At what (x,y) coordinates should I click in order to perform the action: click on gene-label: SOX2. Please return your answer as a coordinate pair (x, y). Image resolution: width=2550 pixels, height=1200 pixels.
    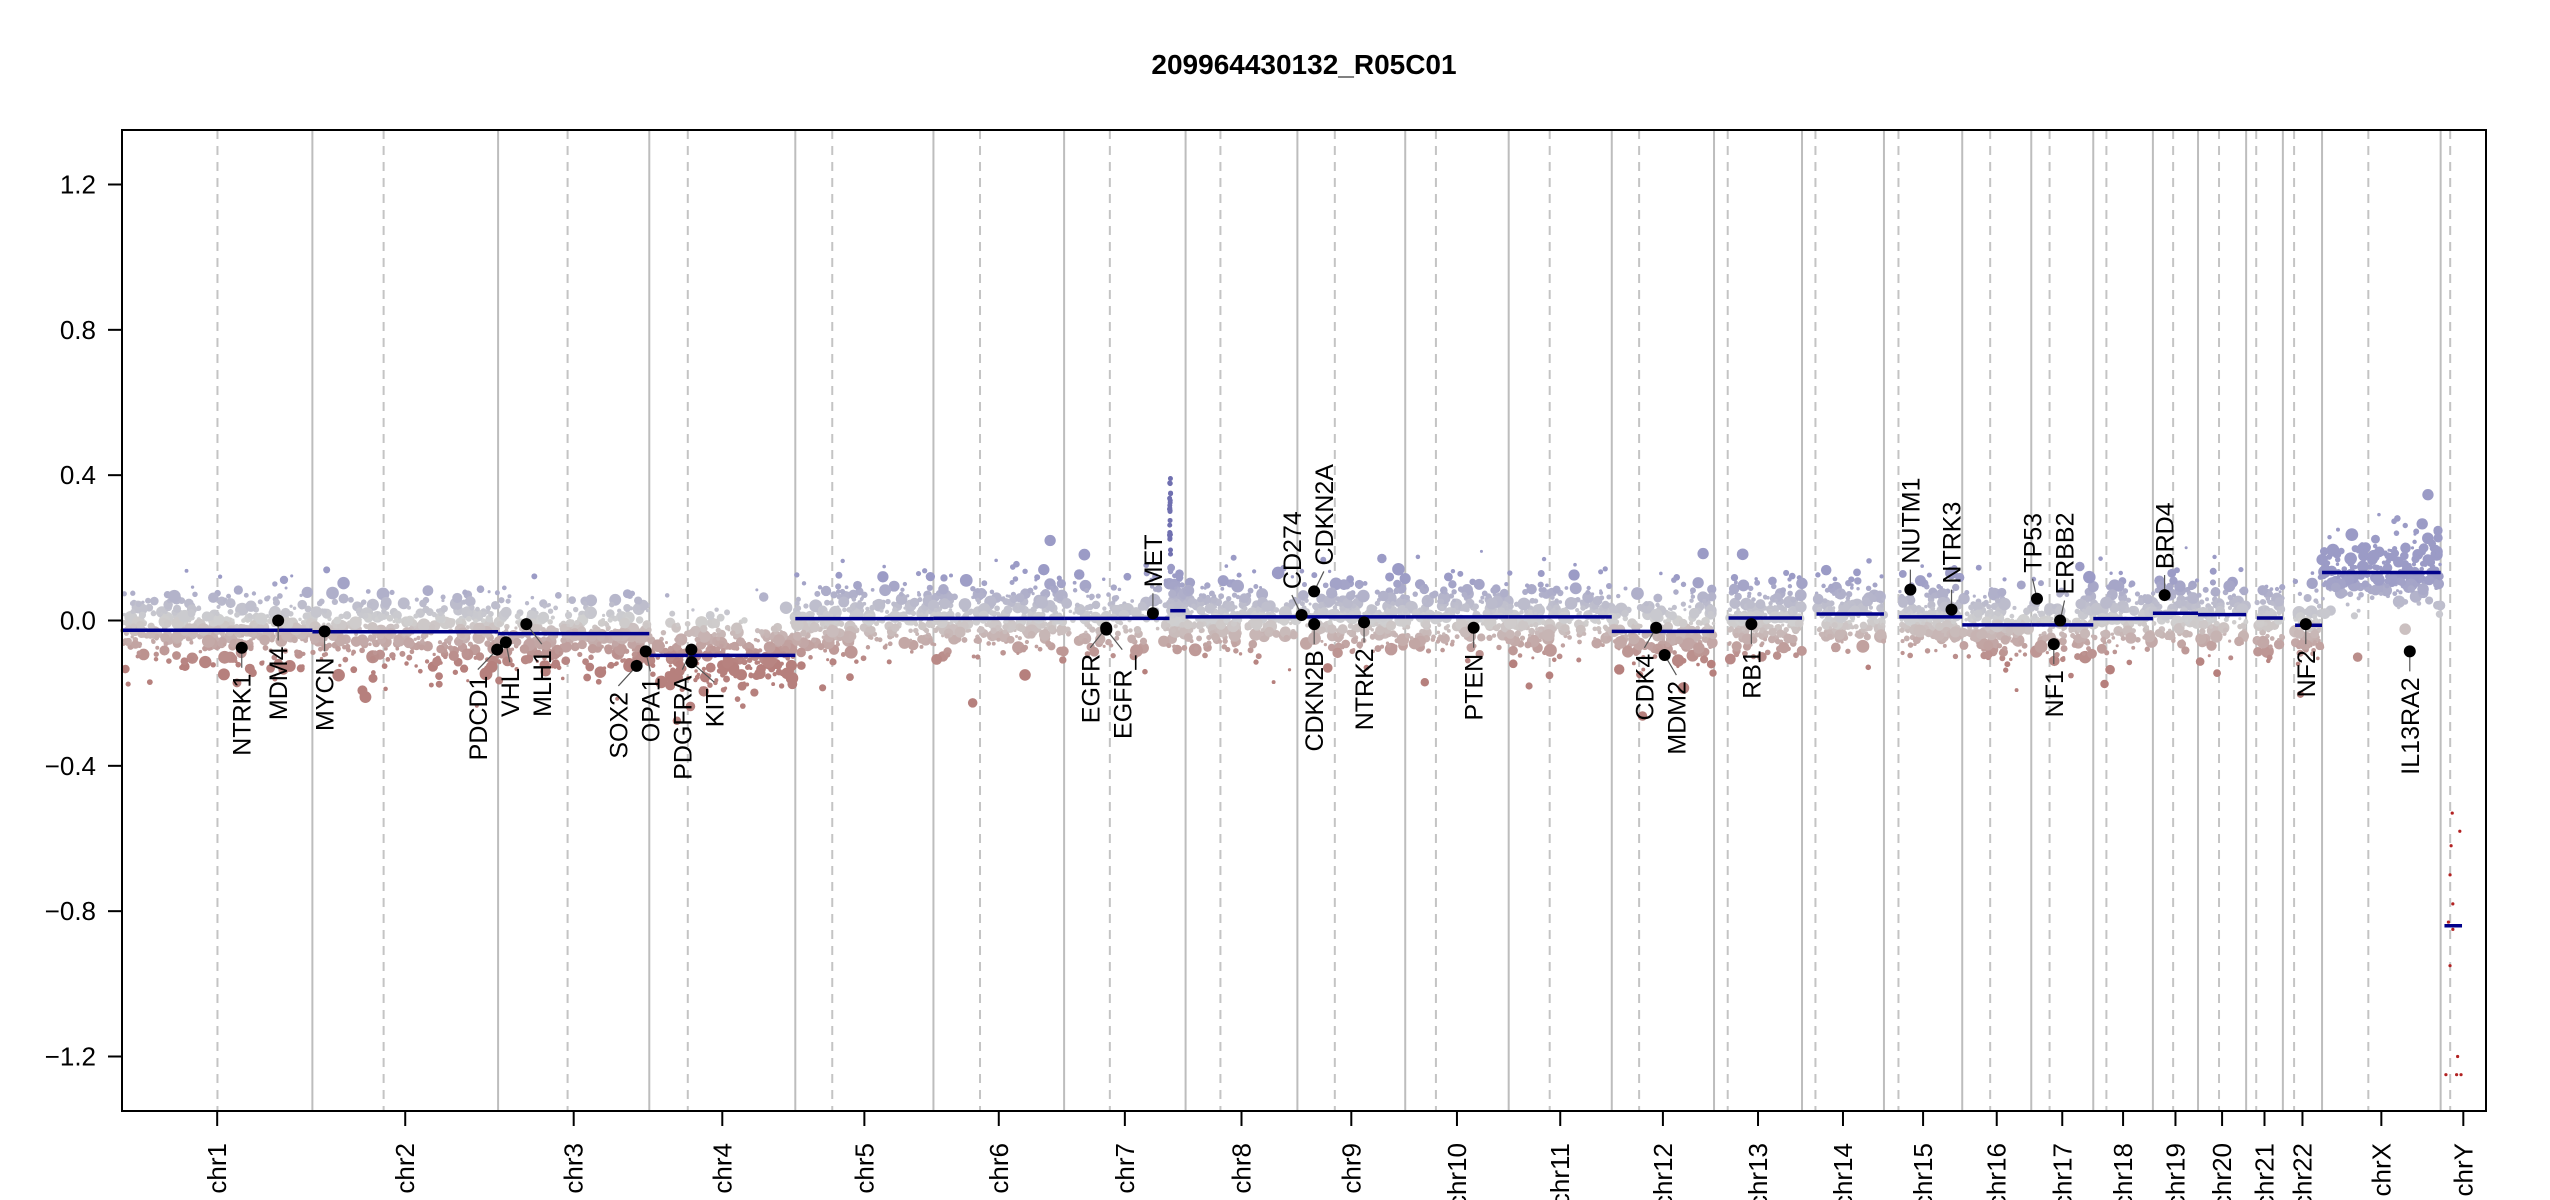
    Looking at the image, I should click on (619, 725).